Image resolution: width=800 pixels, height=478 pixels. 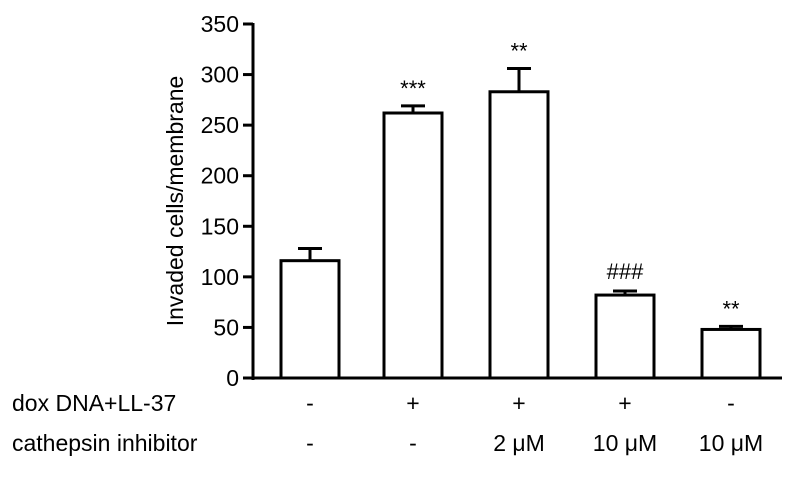 What do you see at coordinates (220, 24) in the screenshot?
I see `y-tick-label: 350` at bounding box center [220, 24].